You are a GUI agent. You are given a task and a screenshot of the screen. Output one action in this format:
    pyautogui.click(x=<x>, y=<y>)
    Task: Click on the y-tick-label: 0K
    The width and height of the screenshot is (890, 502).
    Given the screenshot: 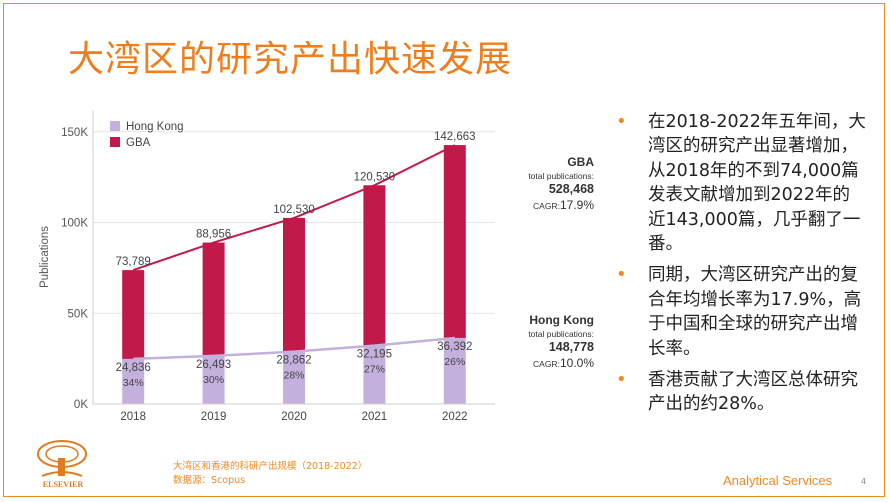 What is the action you would take?
    pyautogui.click(x=81, y=405)
    